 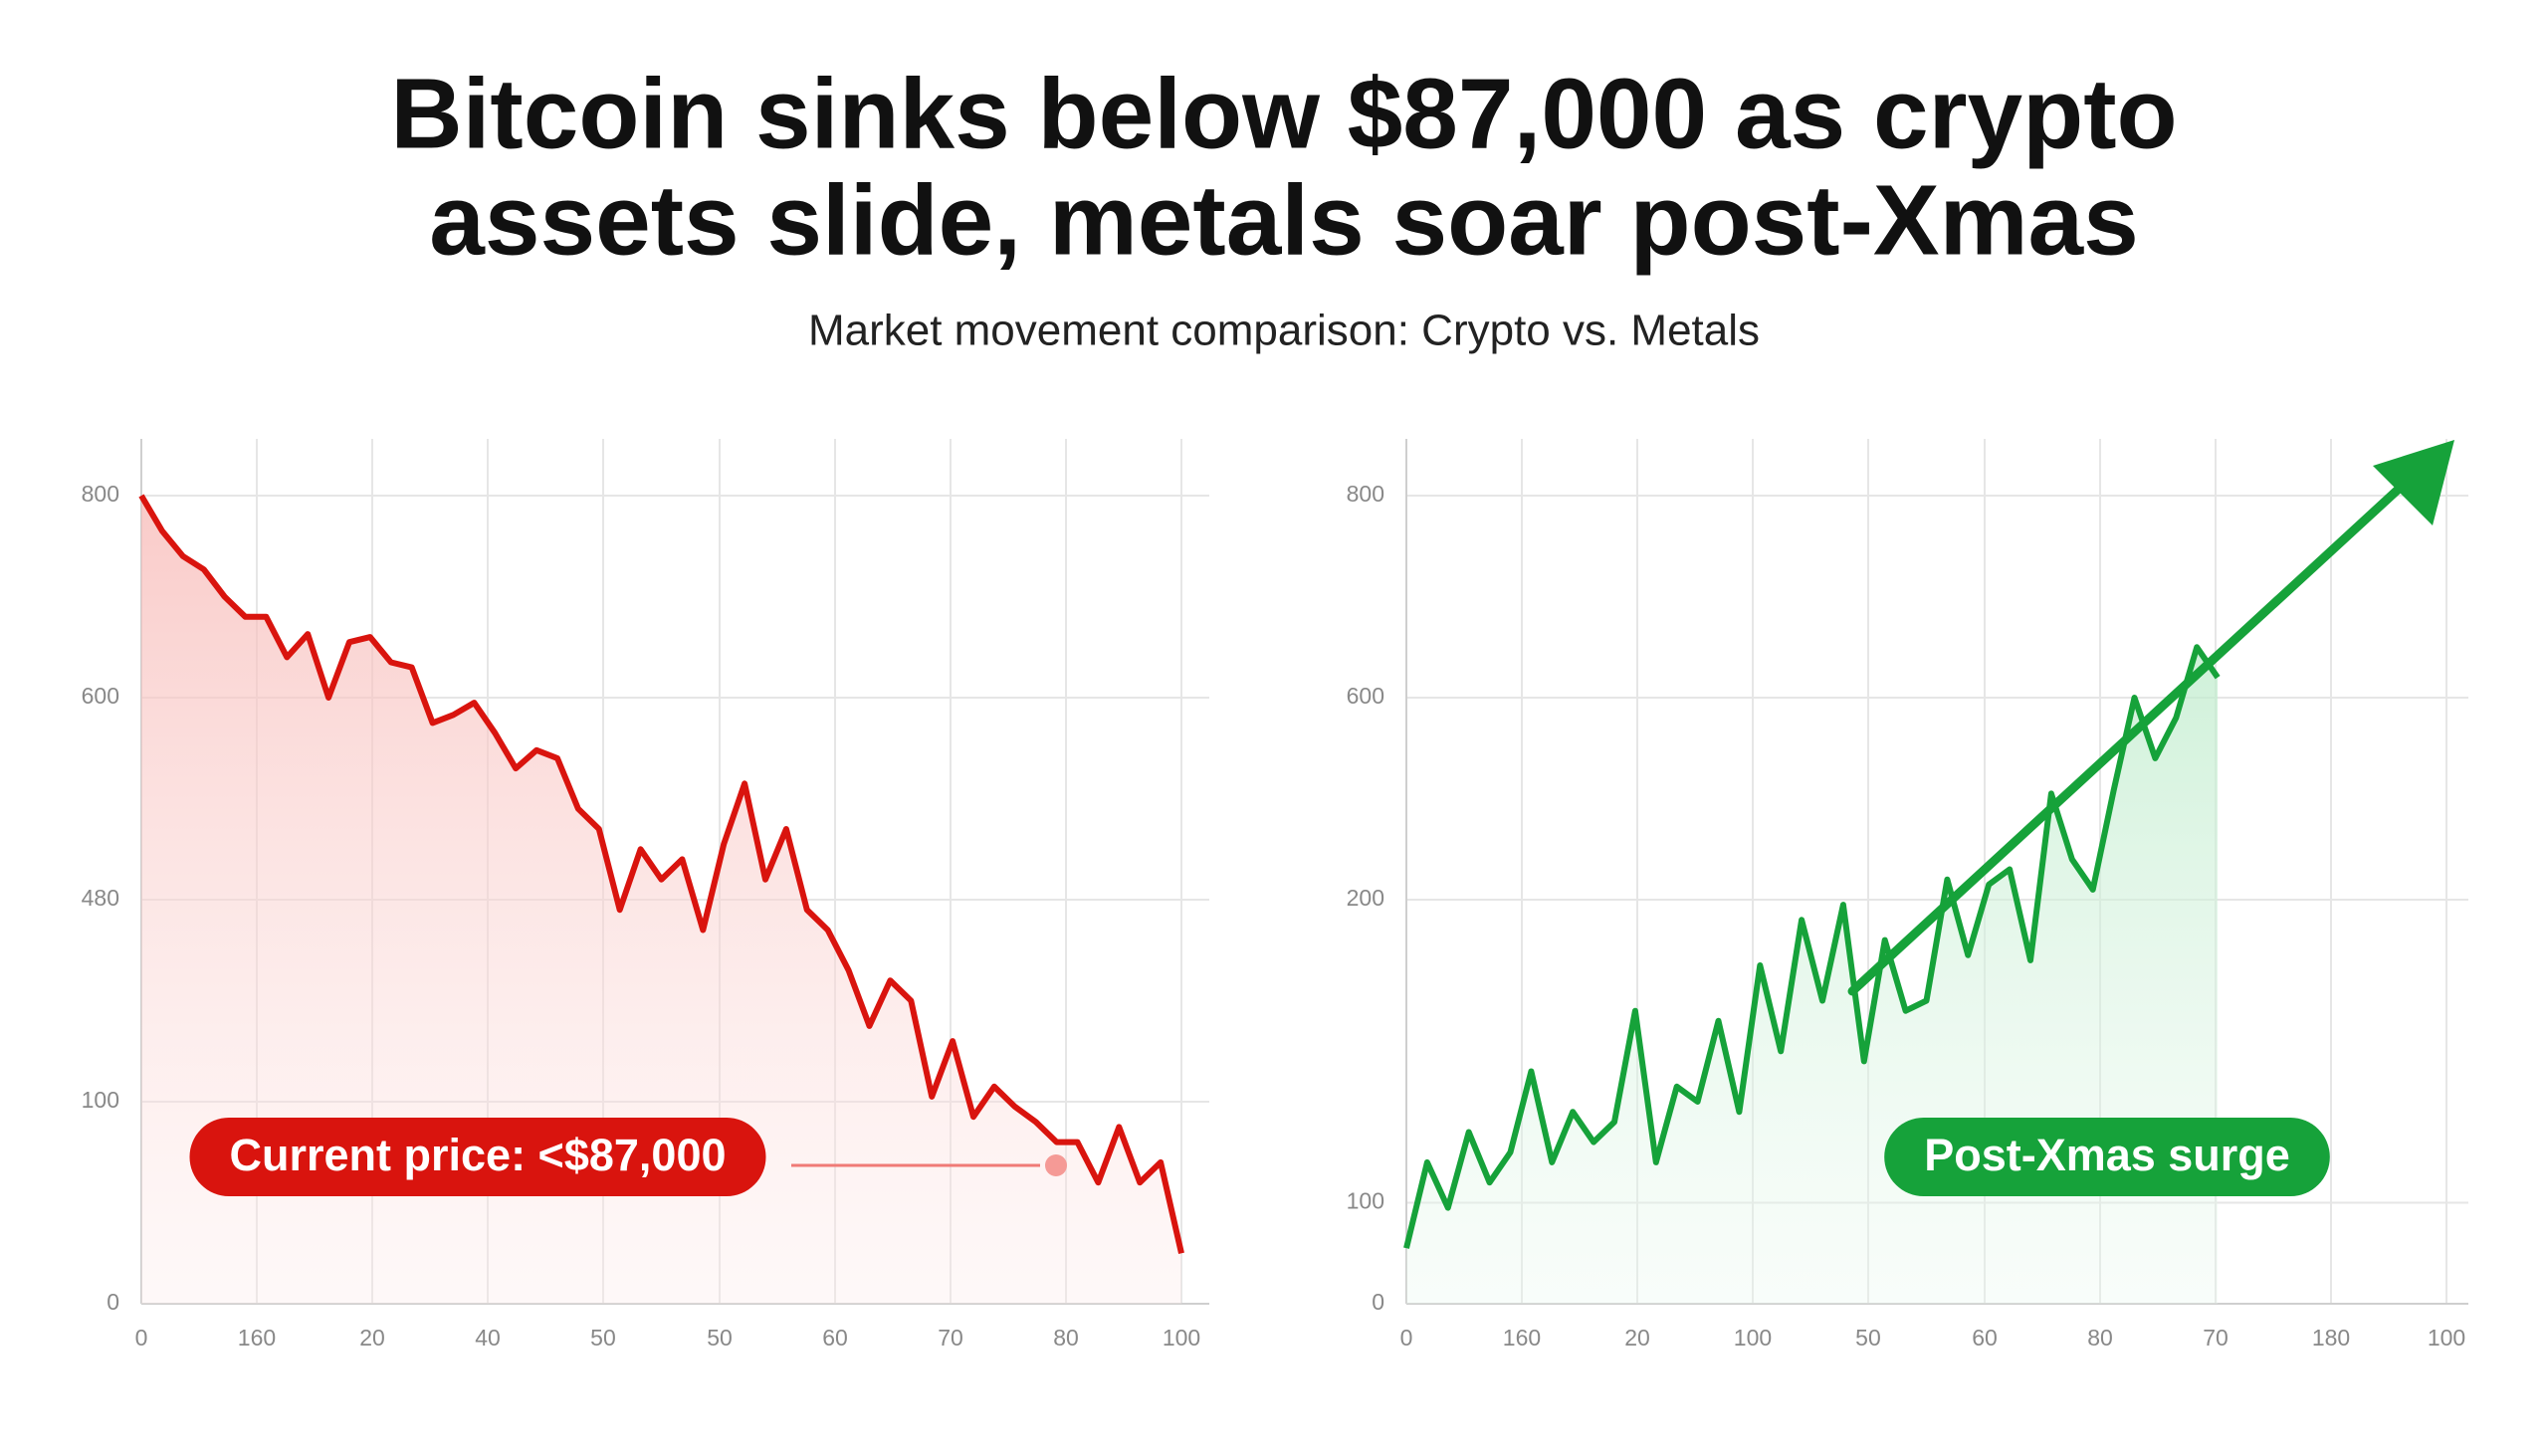 I want to click on arrow-head, so click(x=2413, y=482).